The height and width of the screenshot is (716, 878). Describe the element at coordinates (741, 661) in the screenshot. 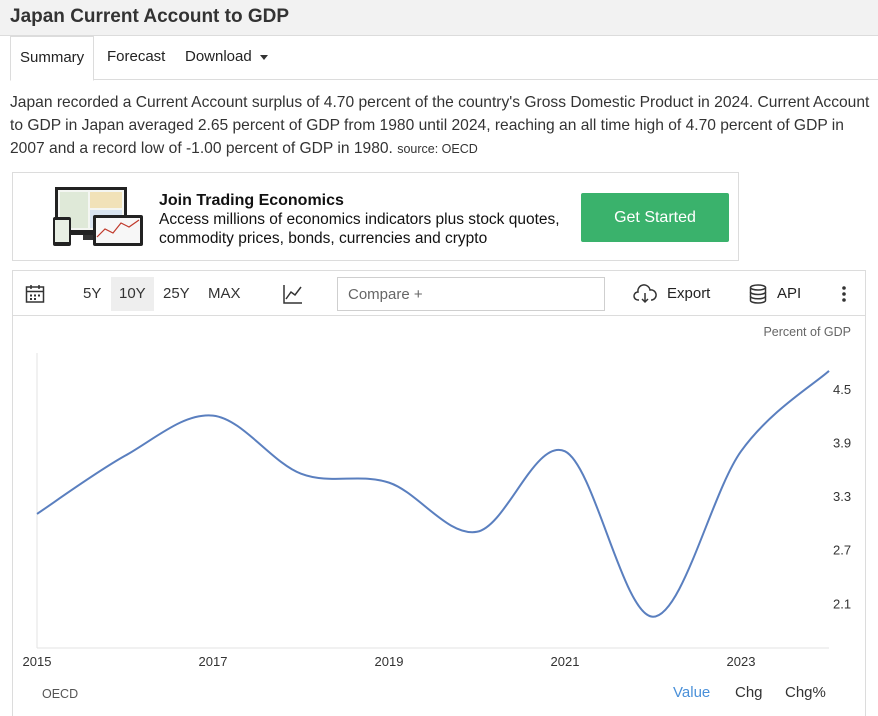

I see `x-tick-label: 2023` at that location.